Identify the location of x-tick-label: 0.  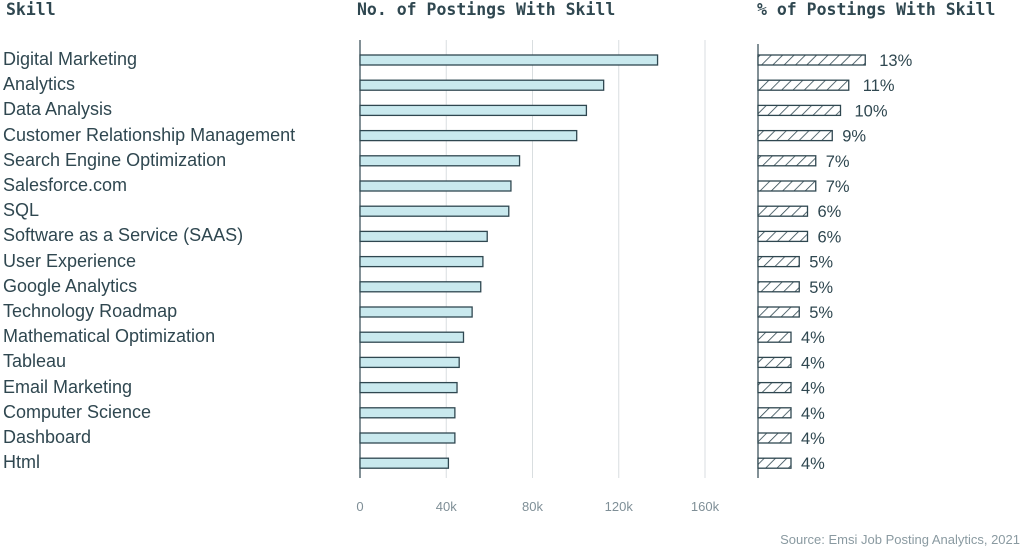
(359, 506).